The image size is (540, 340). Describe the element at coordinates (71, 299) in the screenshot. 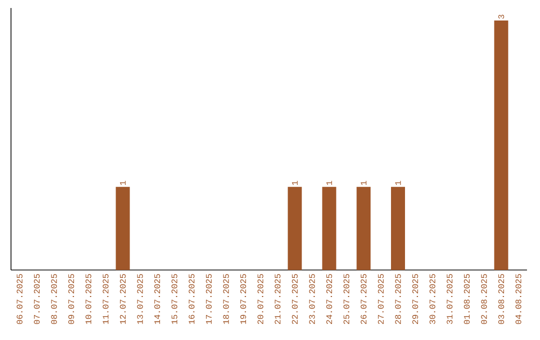

I see `x-tick-label: 09.07.2025` at that location.